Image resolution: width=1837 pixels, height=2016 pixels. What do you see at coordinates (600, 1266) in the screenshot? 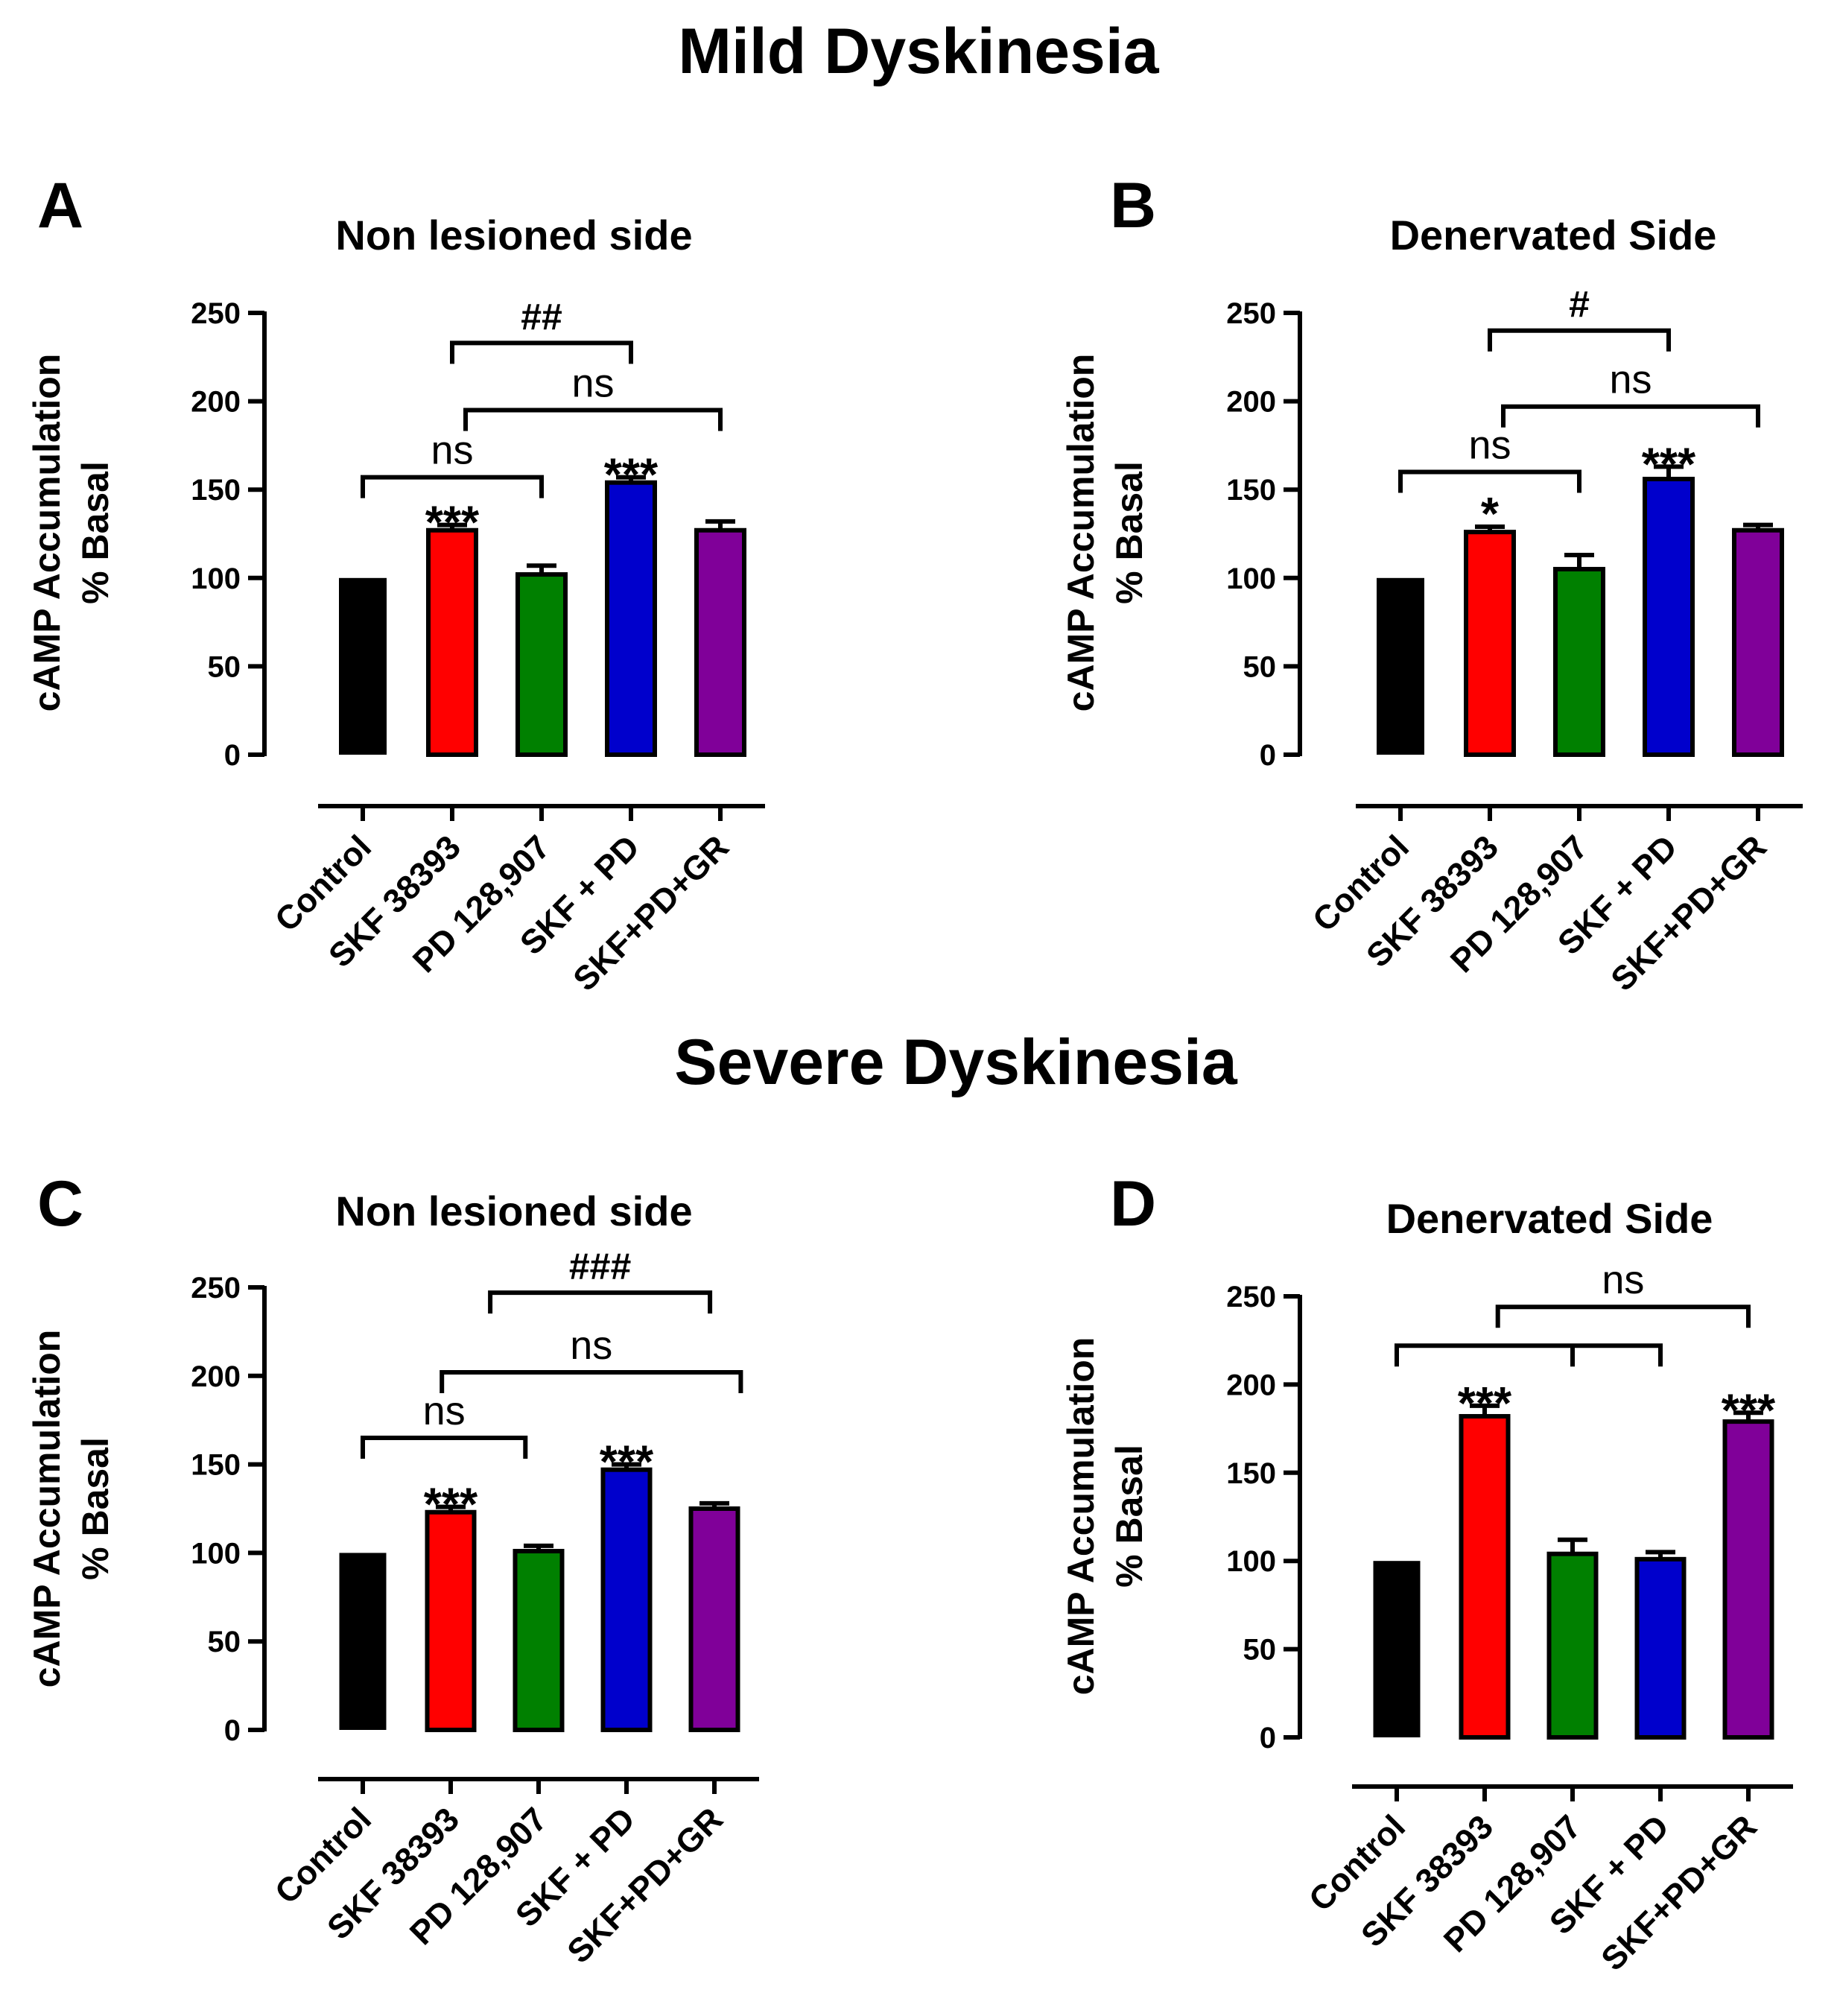
I see `bracket-label: ###` at bounding box center [600, 1266].